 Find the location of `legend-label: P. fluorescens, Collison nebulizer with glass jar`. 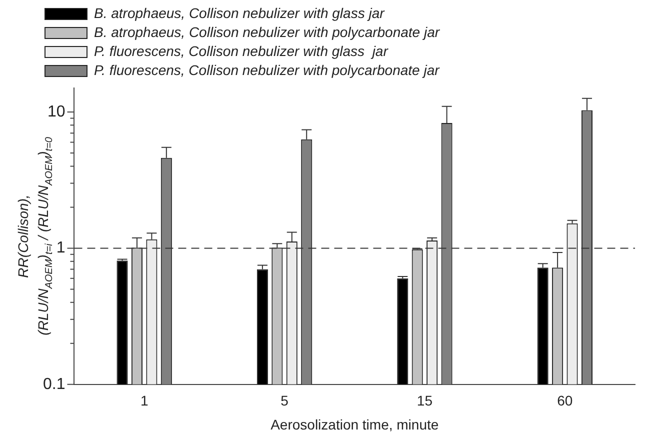

legend-label: P. fluorescens, Collison nebulizer with glass jar is located at coordinates (242, 50).